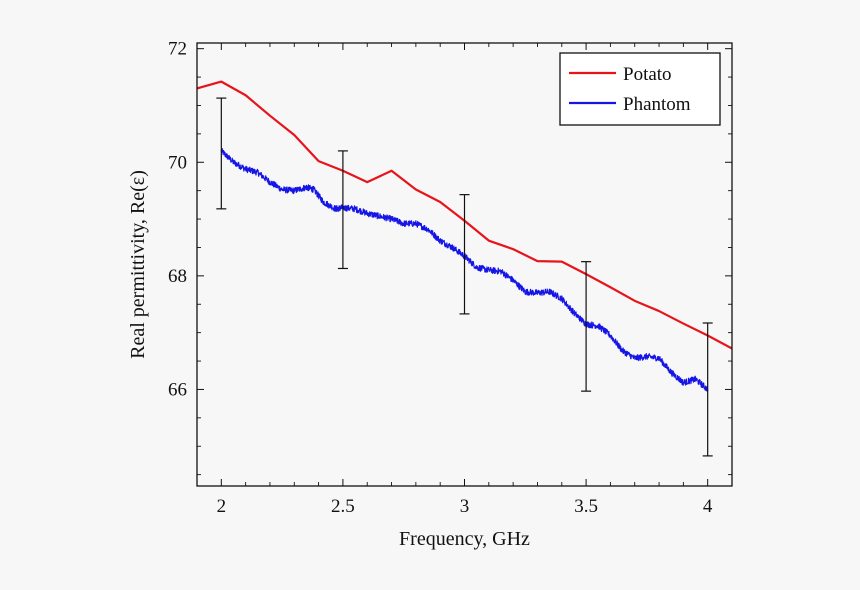 This screenshot has width=860, height=590. What do you see at coordinates (586, 506) in the screenshot?
I see `x-tick-label: 3.5` at bounding box center [586, 506].